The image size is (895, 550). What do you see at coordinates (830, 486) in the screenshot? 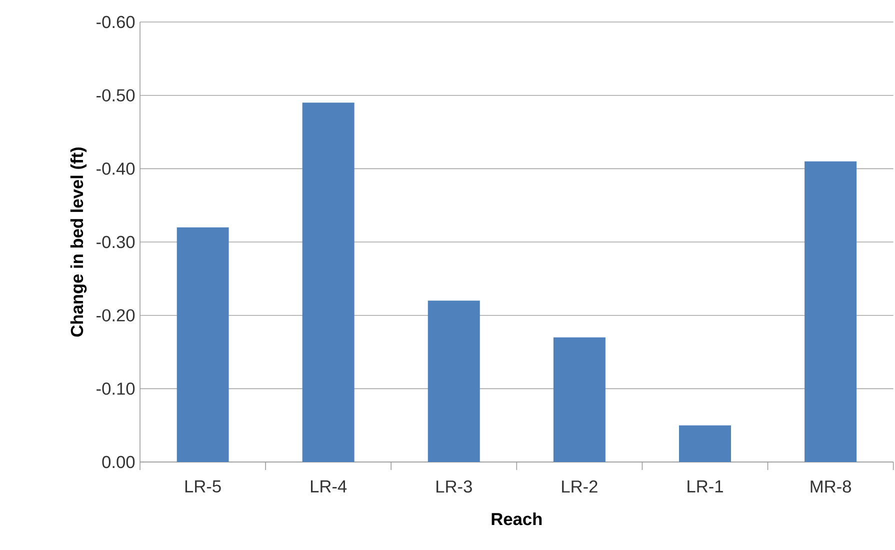
I see `x-tick-label: MR-8` at bounding box center [830, 486].